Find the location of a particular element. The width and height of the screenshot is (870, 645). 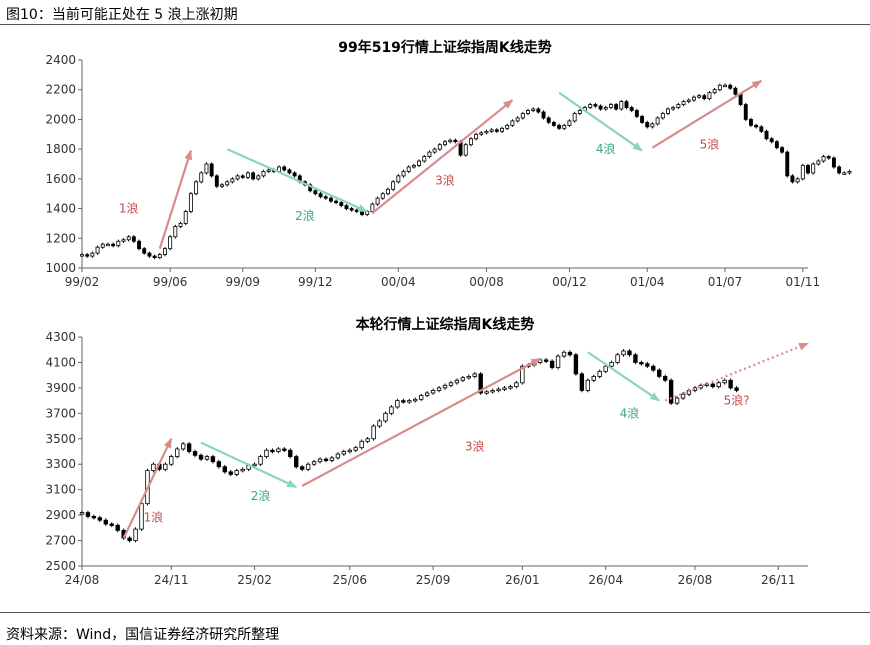

y-tick-label: 1400 is located at coordinates (60, 209).